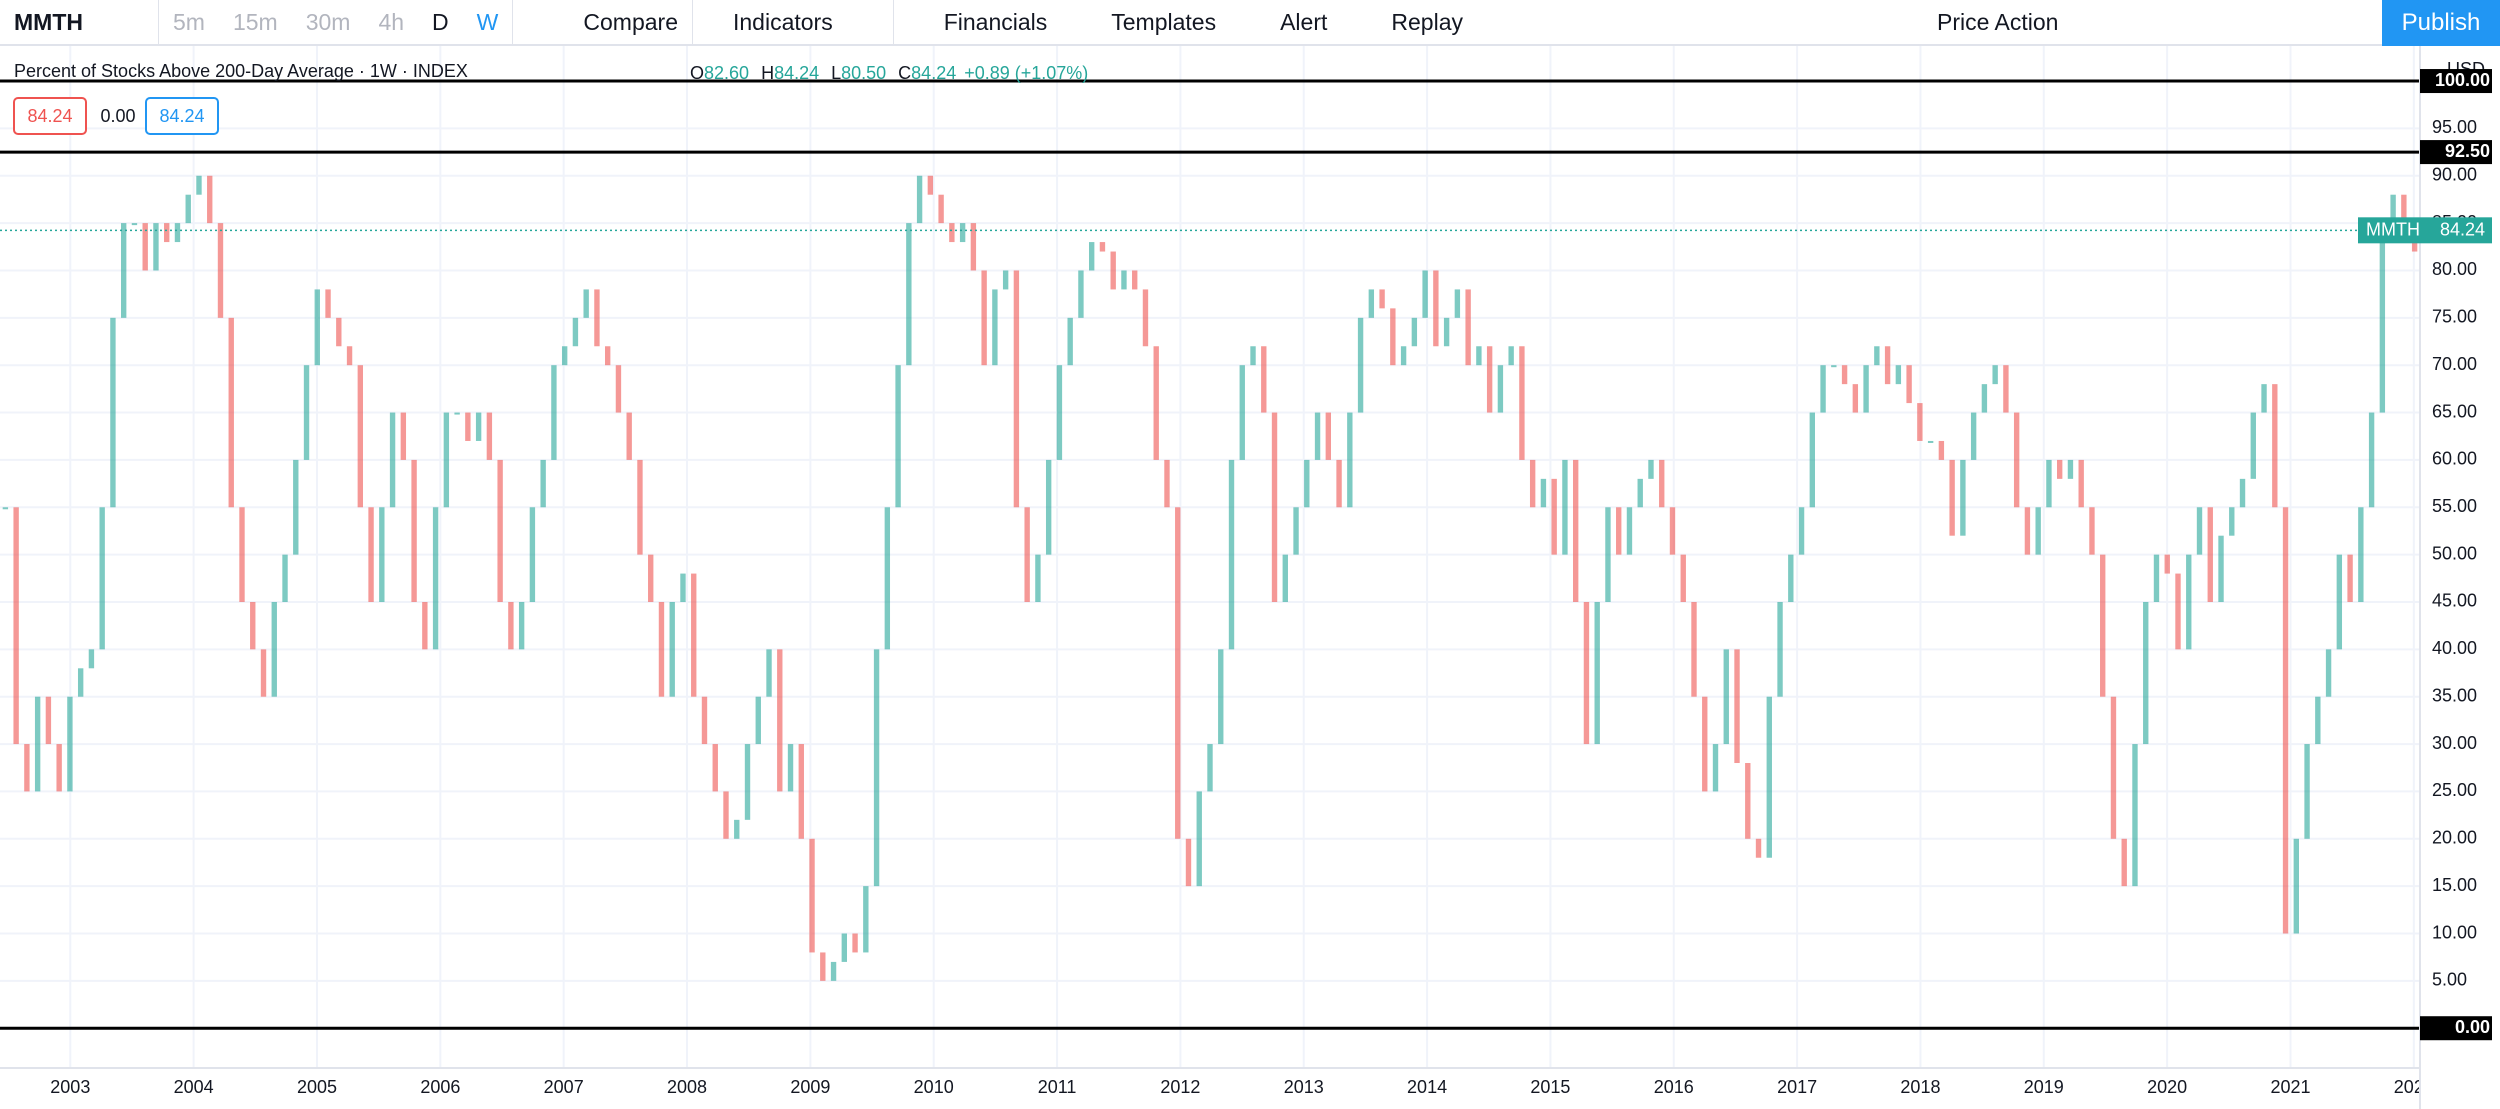 Image resolution: width=2500 pixels, height=1109 pixels. Describe the element at coordinates (48, 21) in the screenshot. I see `symbol: MMTH` at that location.